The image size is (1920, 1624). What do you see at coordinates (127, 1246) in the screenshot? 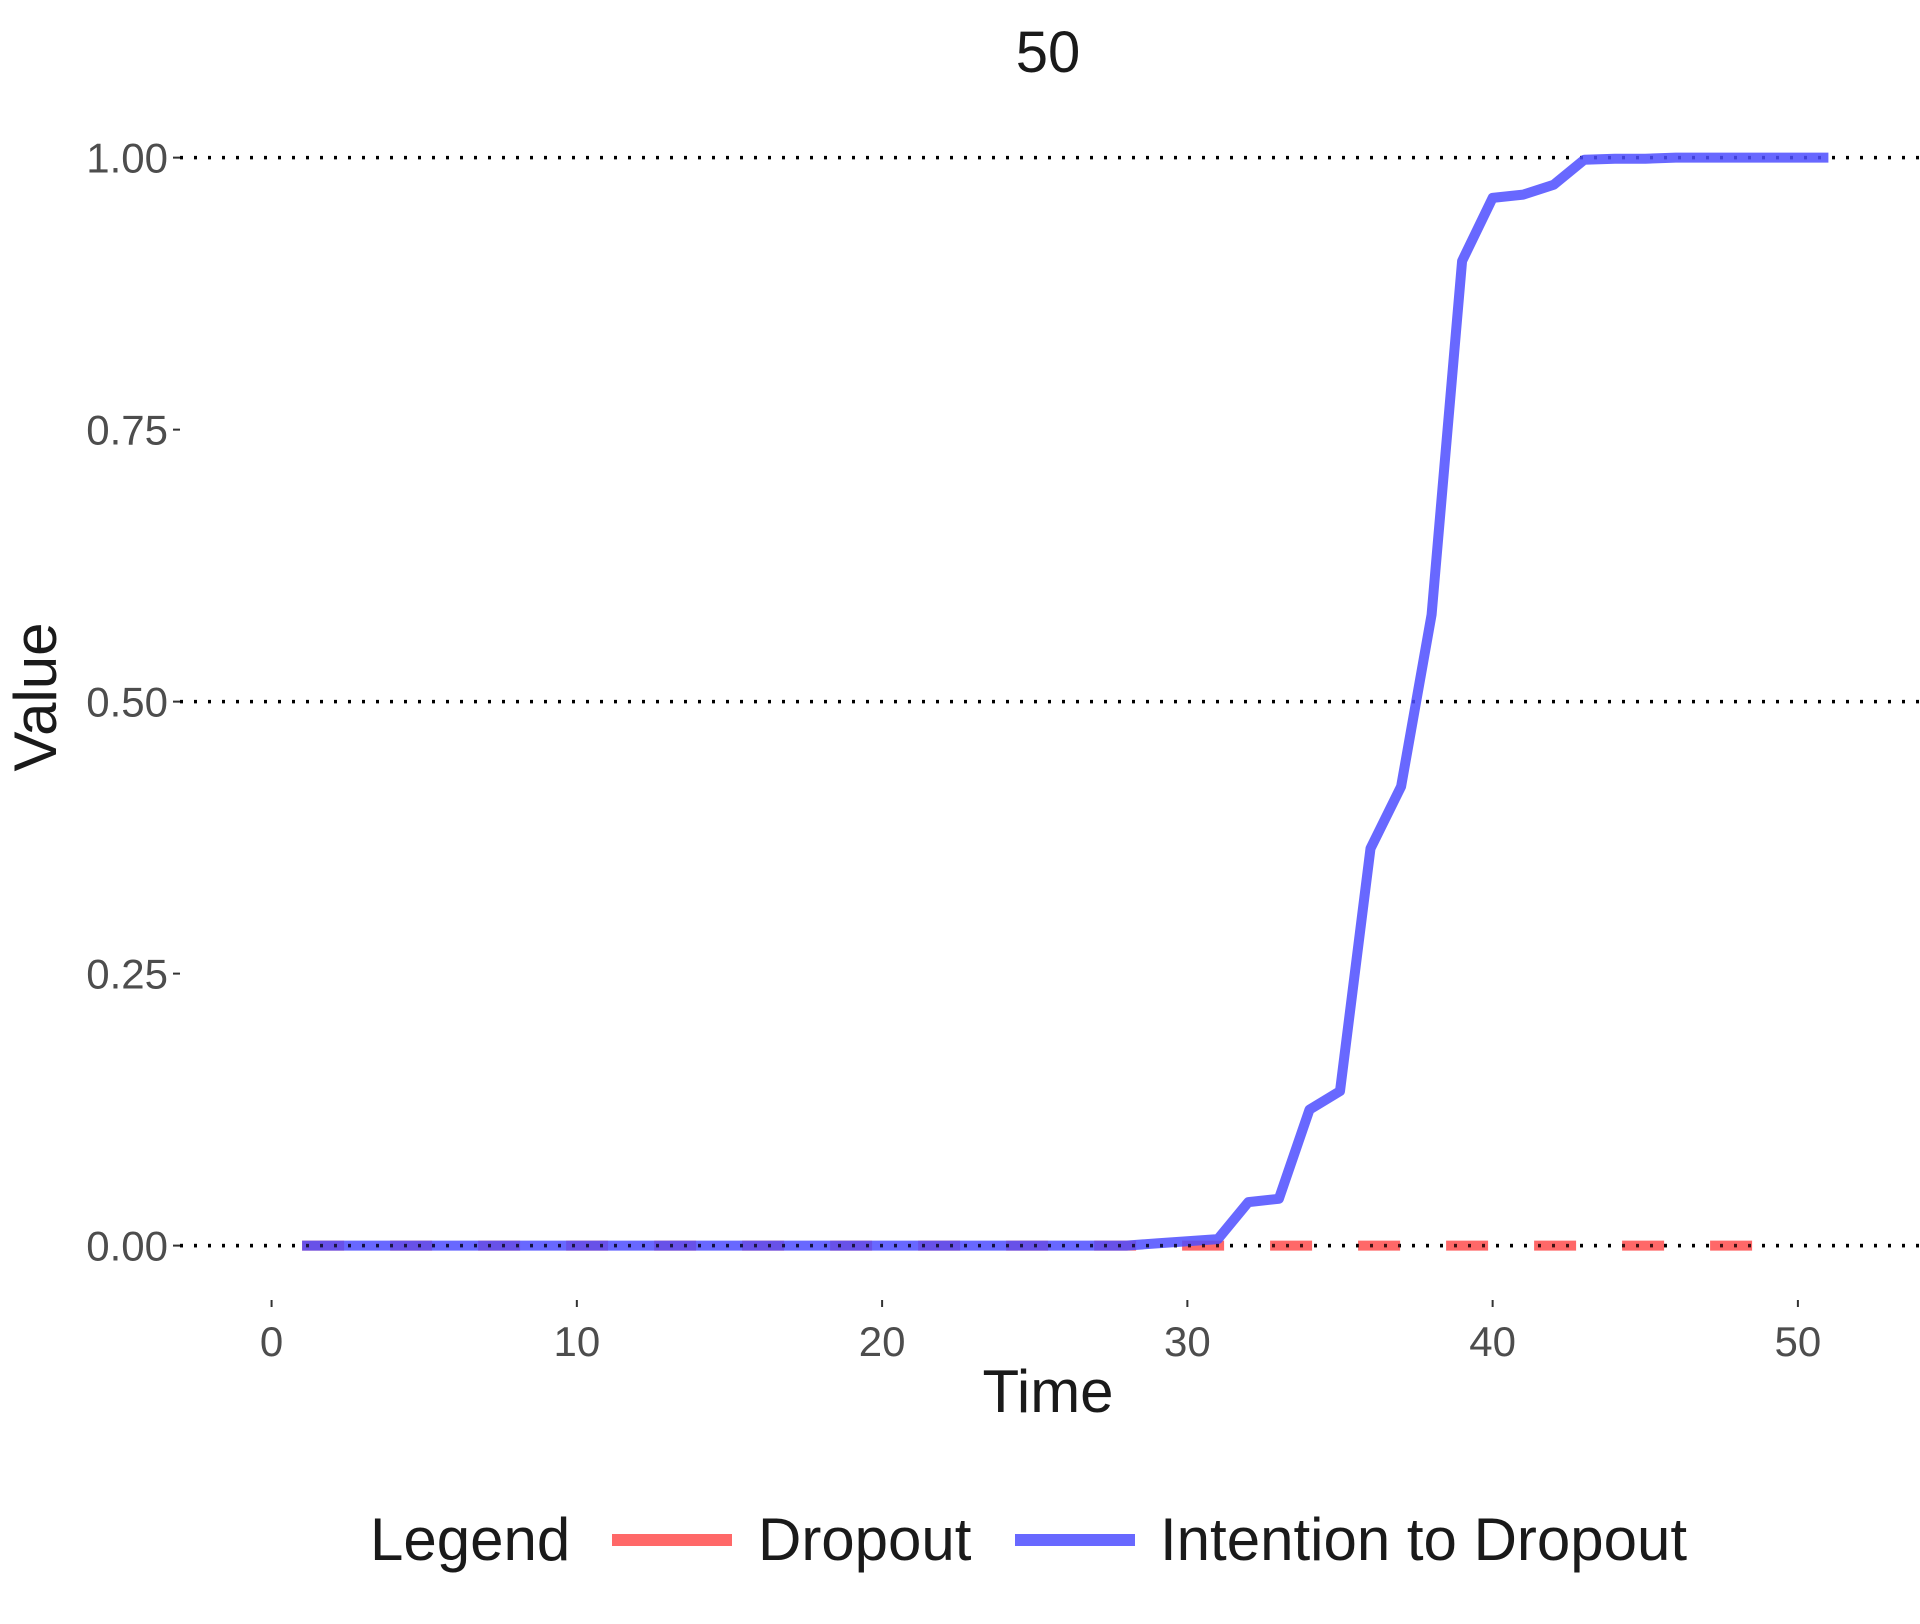
I see `y-tick-label: 0.00` at bounding box center [127, 1246].